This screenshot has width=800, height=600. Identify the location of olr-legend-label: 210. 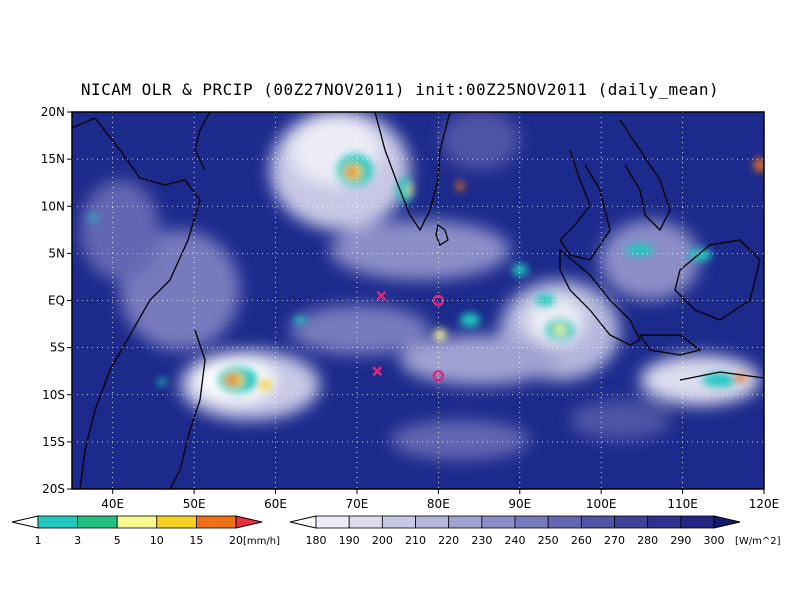
(415, 540).